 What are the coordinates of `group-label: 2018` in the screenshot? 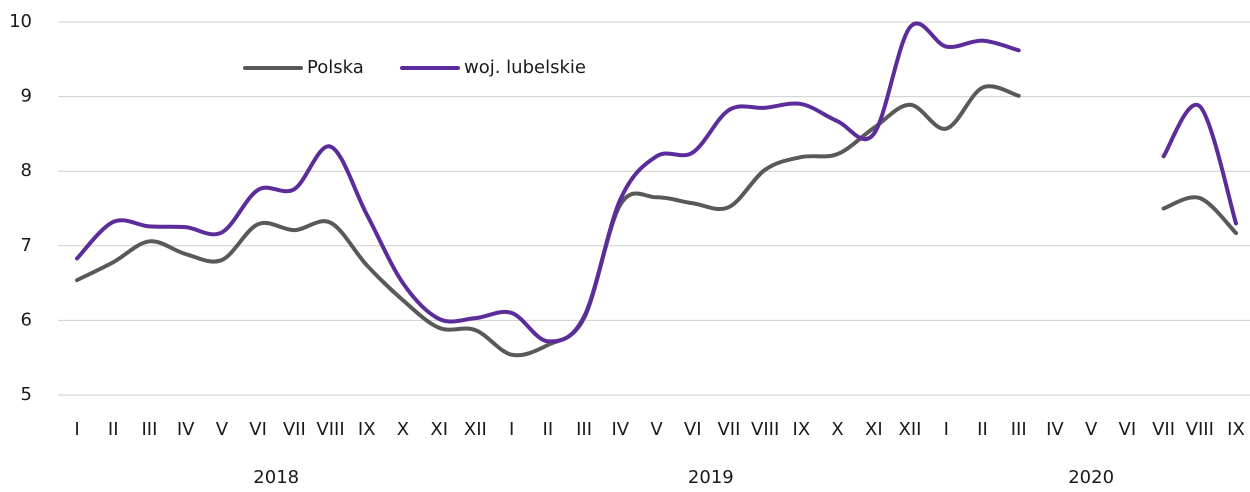 It's located at (276, 477).